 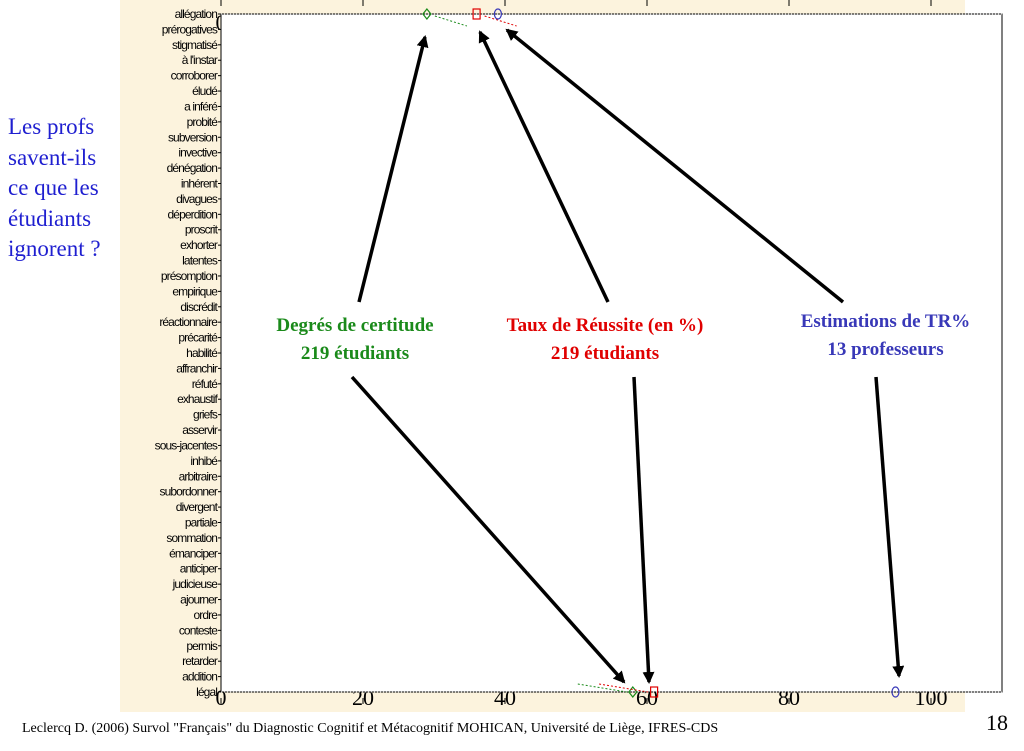 What do you see at coordinates (202, 353) in the screenshot?
I see `category-label: habilité` at bounding box center [202, 353].